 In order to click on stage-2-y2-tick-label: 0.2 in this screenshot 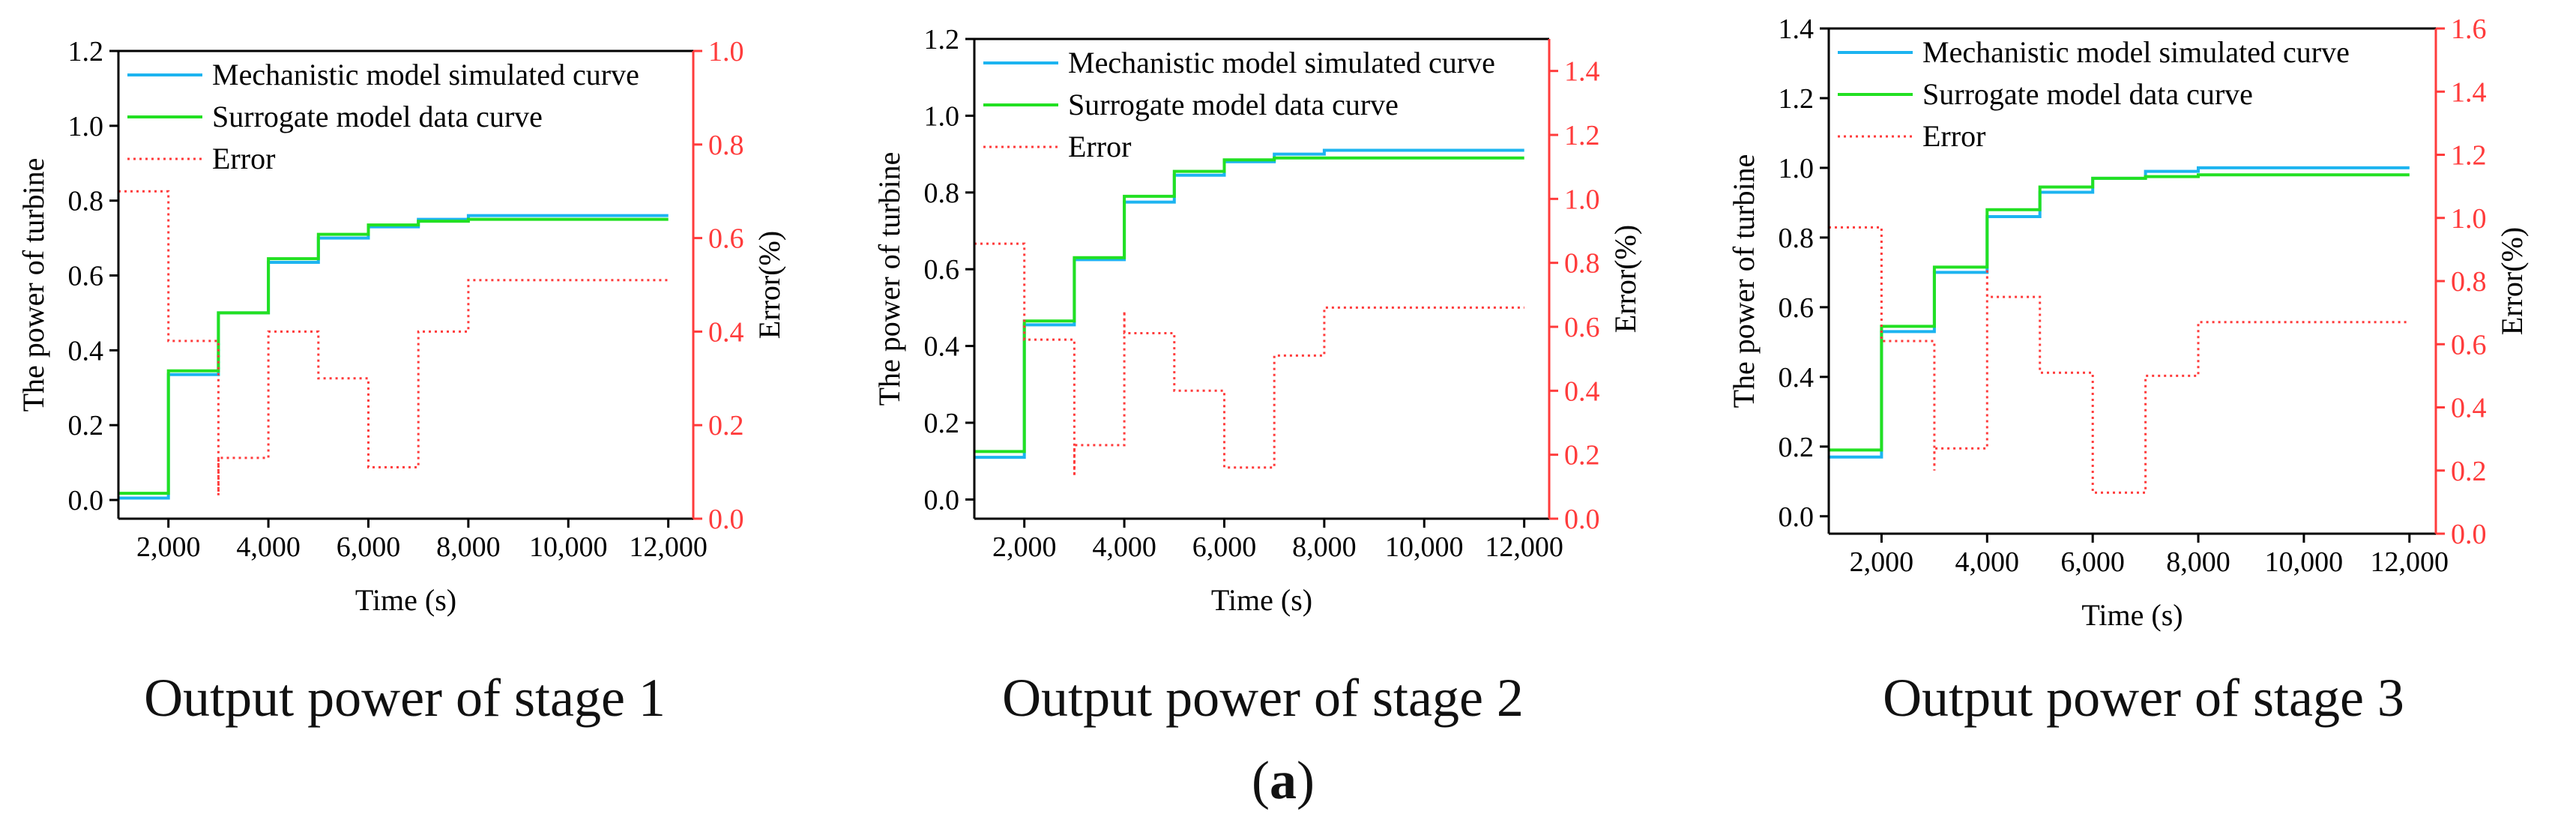, I will do `click(1582, 455)`.